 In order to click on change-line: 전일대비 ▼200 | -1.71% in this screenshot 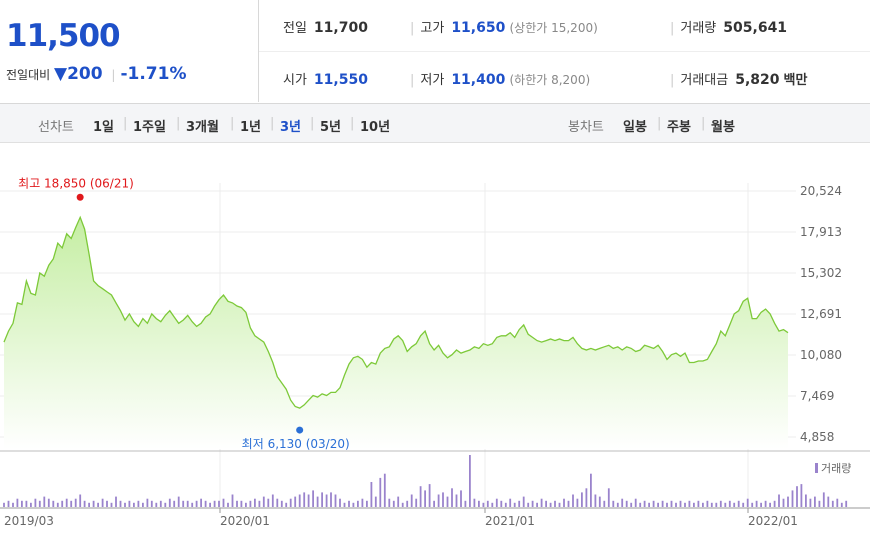, I will do `click(96, 74)`.